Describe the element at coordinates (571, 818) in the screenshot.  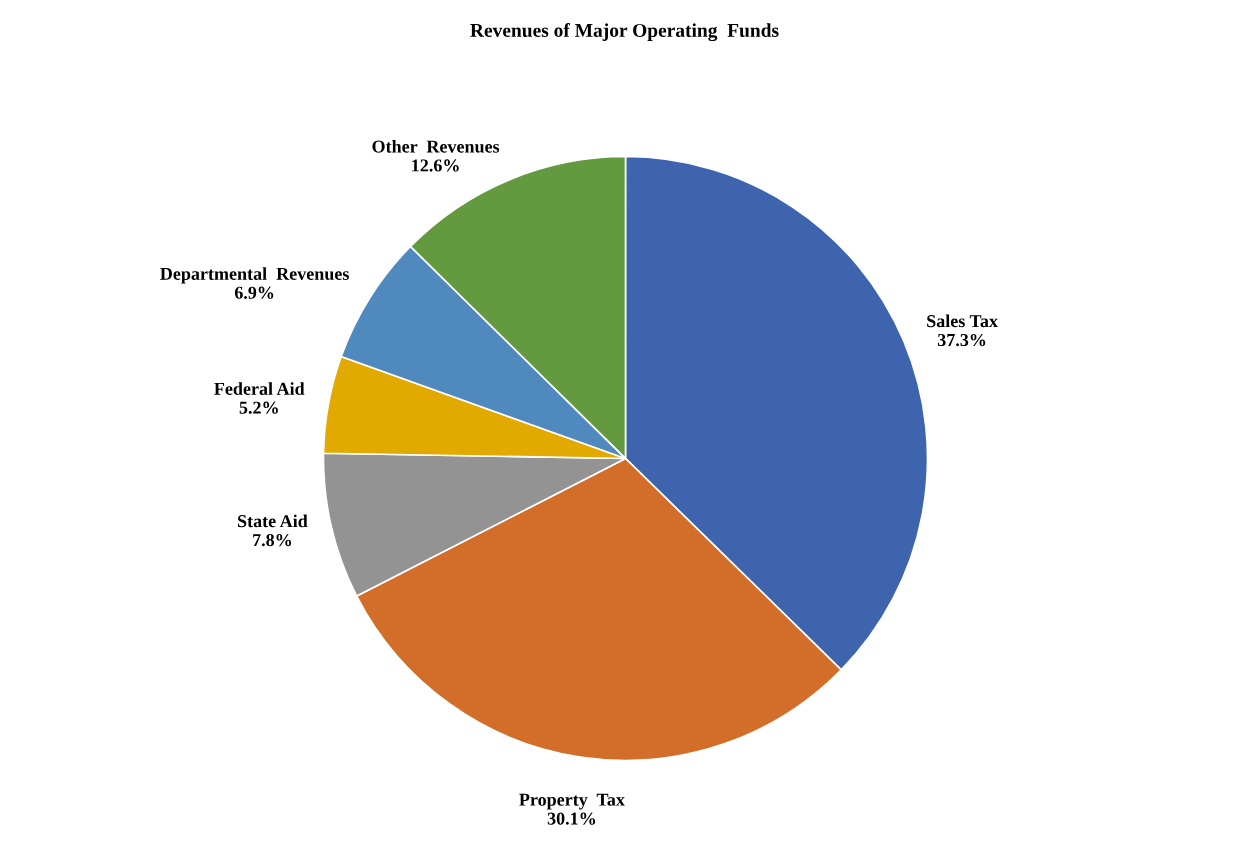
I see `data-label: 30.1%` at that location.